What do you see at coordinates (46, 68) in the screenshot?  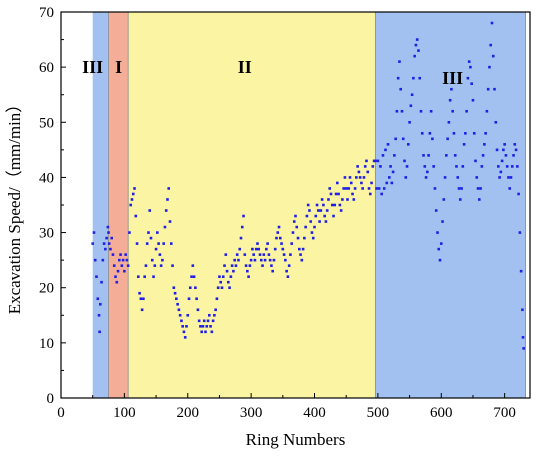 I see `y-tick-label-60: 60` at bounding box center [46, 68].